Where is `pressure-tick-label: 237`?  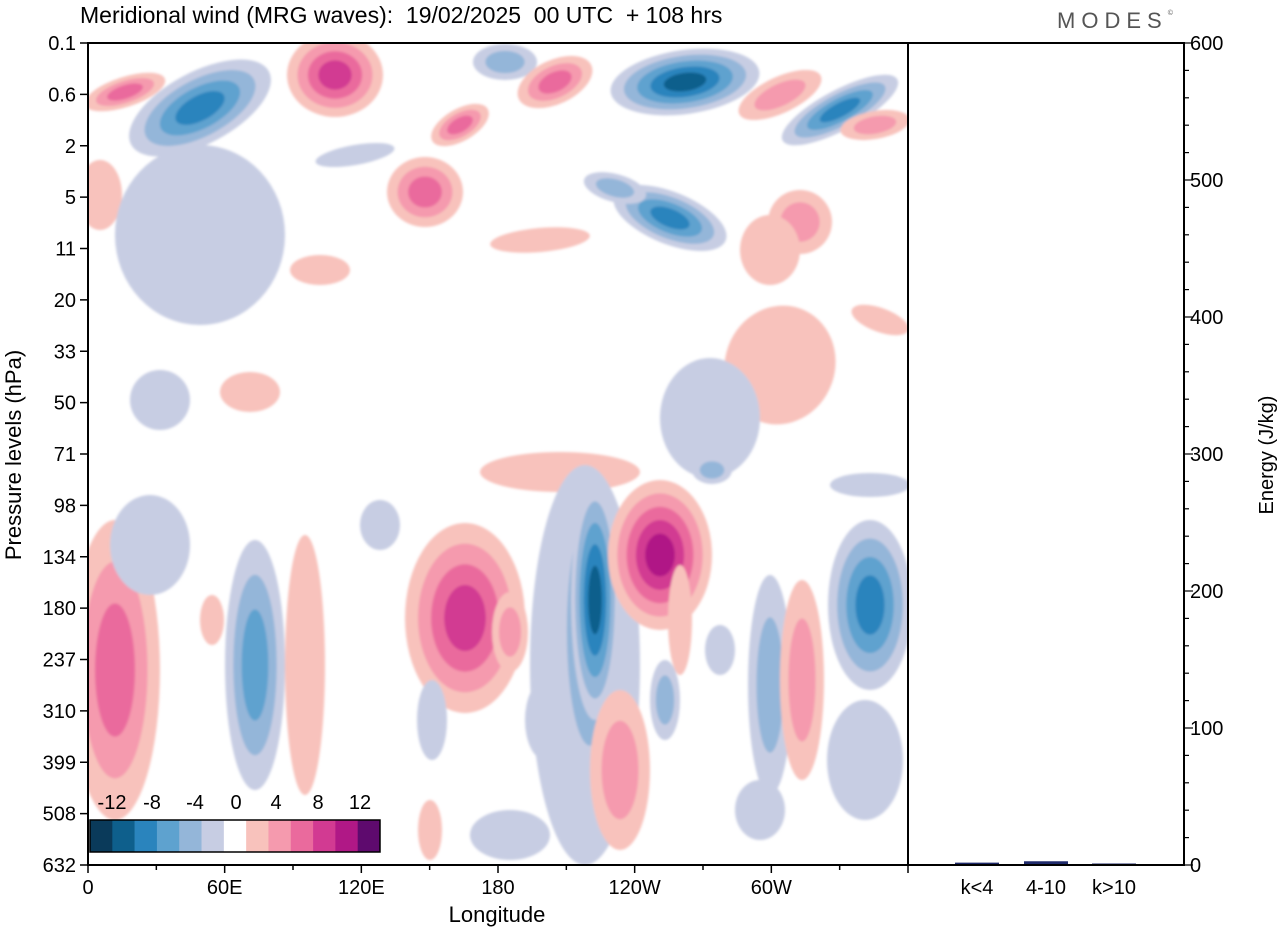
pressure-tick-label: 237 is located at coordinates (59, 661).